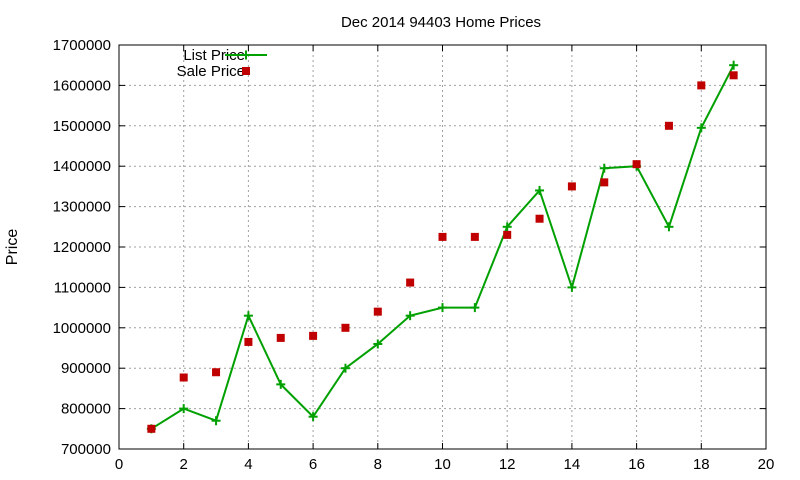 This screenshot has height=480, width=800. What do you see at coordinates (572, 464) in the screenshot?
I see `x-tick-label: 14` at bounding box center [572, 464].